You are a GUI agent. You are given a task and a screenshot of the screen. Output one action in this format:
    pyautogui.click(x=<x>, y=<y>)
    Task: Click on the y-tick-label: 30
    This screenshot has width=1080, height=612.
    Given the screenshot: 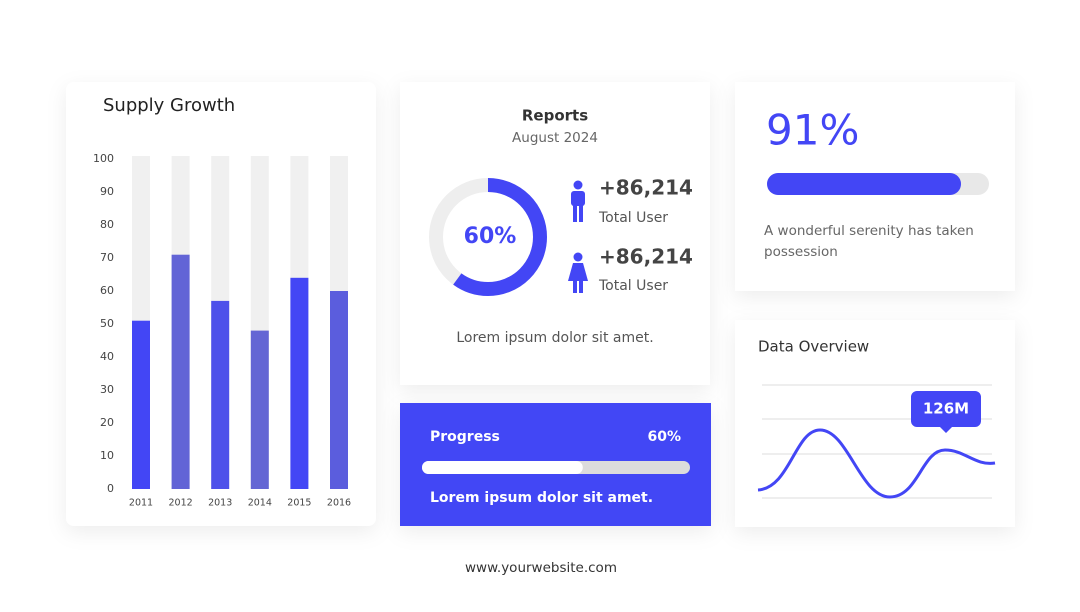 What is the action you would take?
    pyautogui.click(x=107, y=389)
    